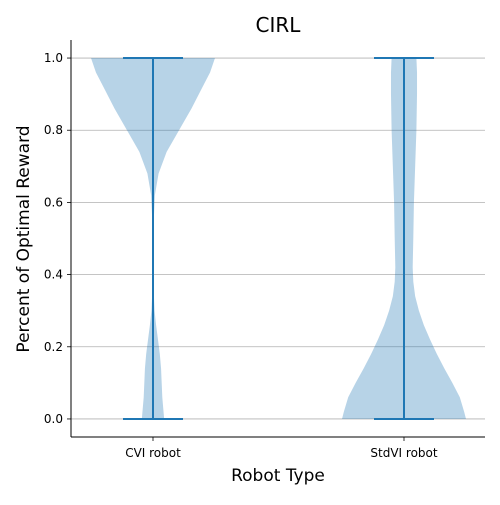  I want to click on y-tick-label: 0.2, so click(53, 347).